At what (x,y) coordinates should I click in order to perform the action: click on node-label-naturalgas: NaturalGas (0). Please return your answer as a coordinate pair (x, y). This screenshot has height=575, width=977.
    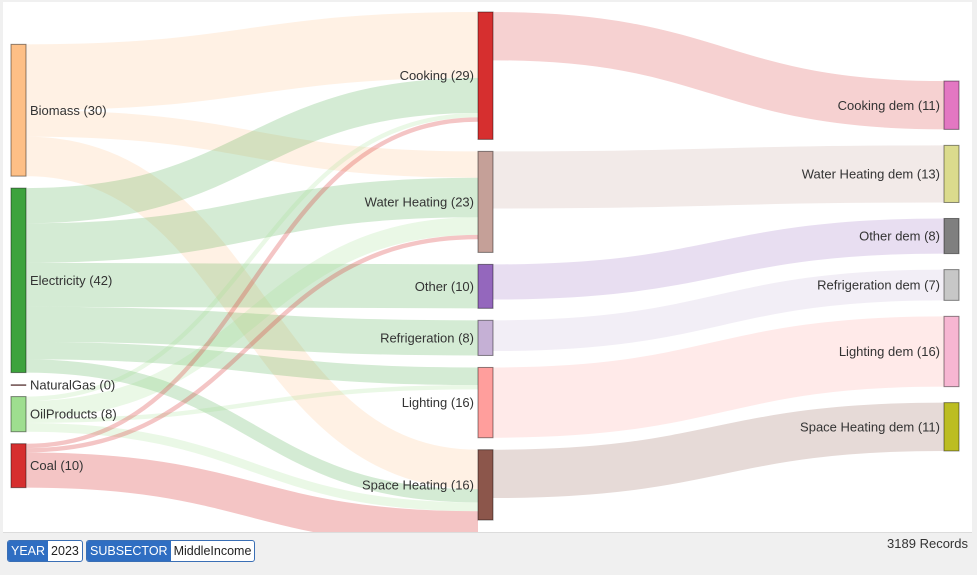
    Looking at the image, I should click on (72, 385).